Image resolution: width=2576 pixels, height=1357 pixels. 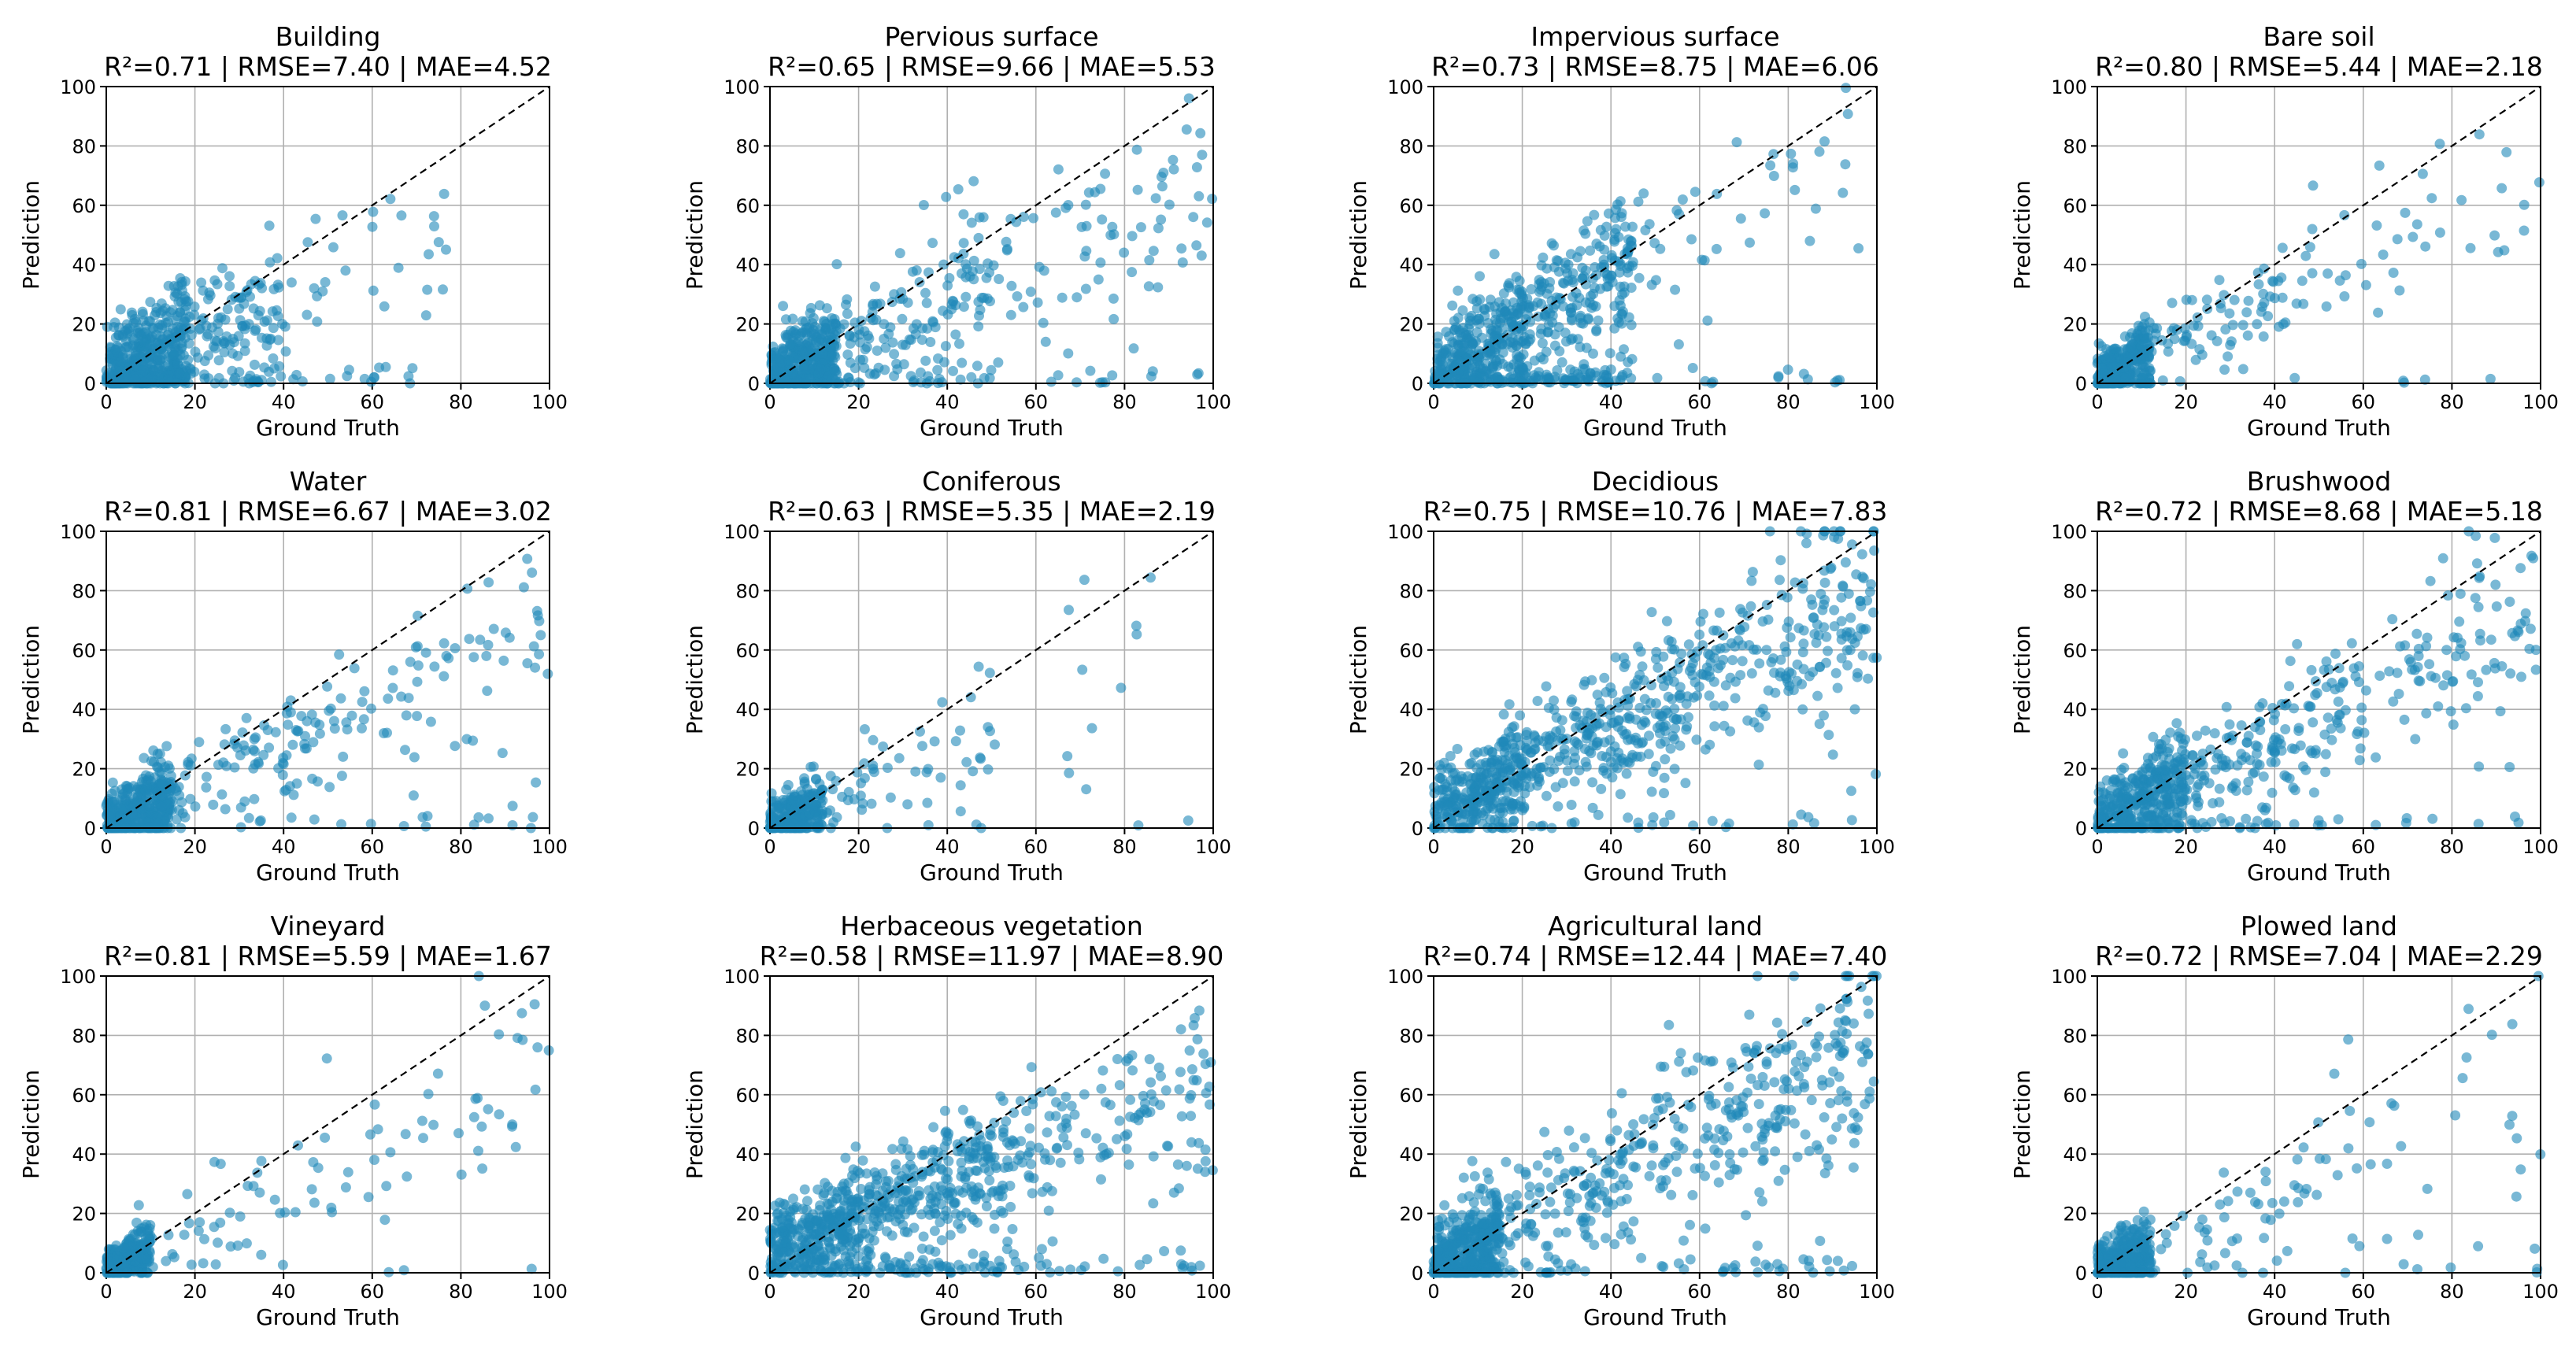 What do you see at coordinates (1036, 847) in the screenshot?
I see `x-tick-label: 60` at bounding box center [1036, 847].